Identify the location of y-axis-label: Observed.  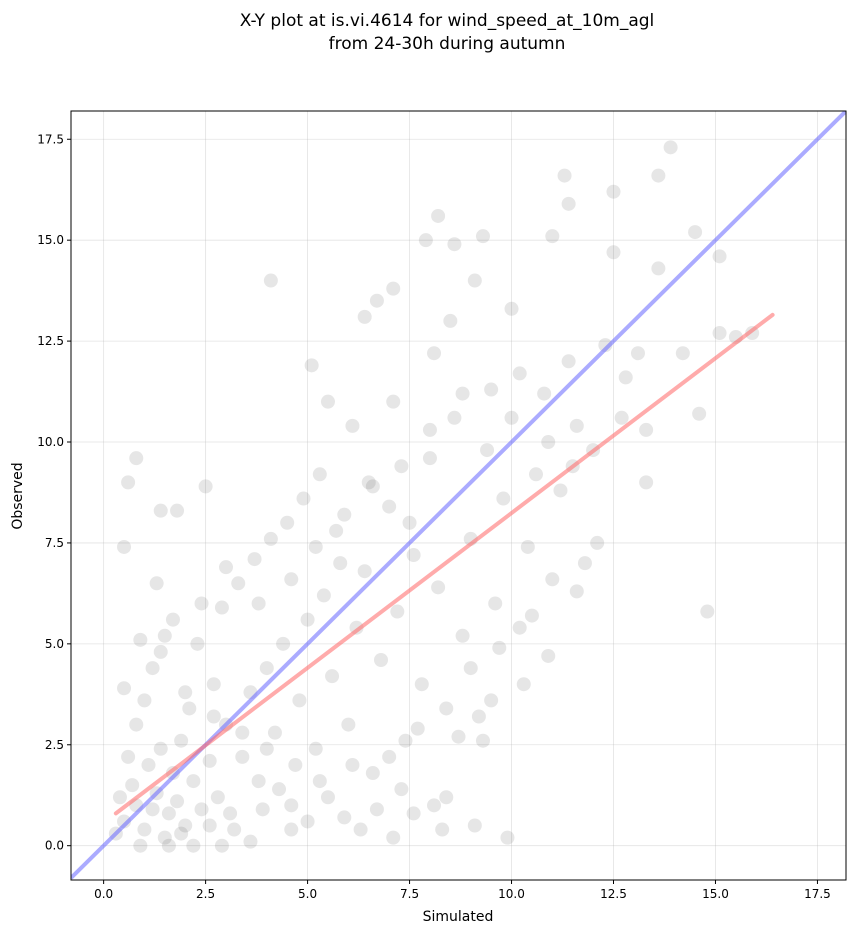
(18, 495).